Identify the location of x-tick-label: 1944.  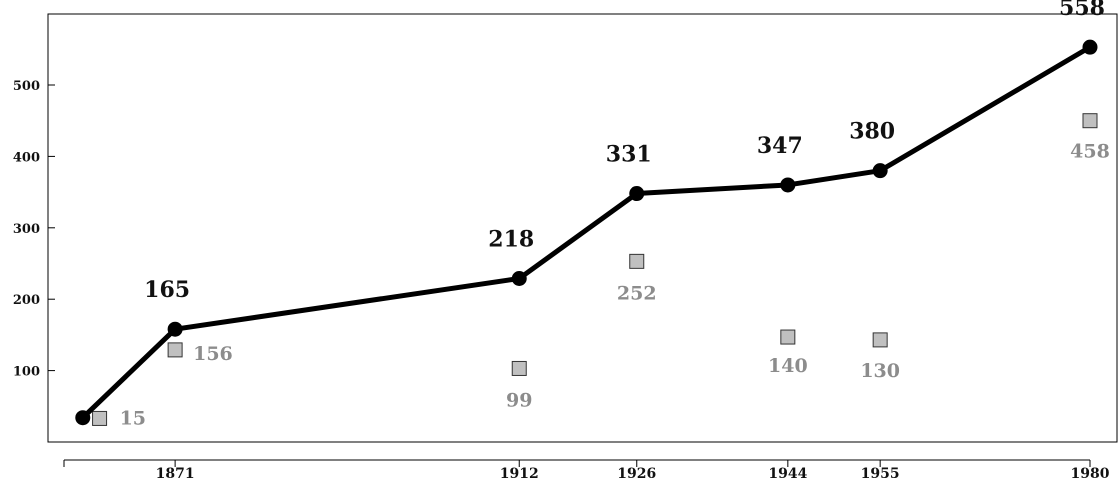
(787, 473).